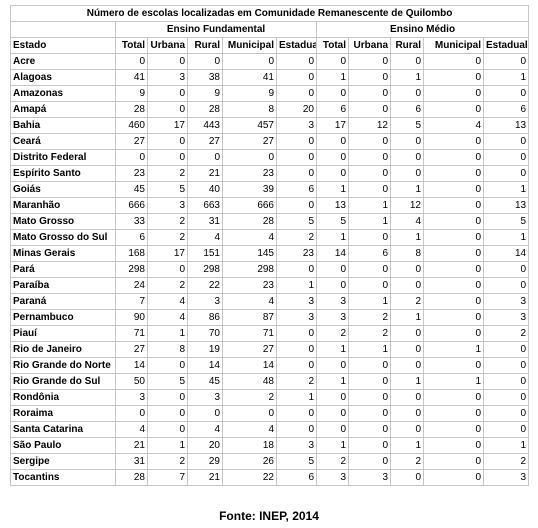 The height and width of the screenshot is (528, 538). I want to click on table-row: Santa Catarina 4 0 4 4 0 0 0 0 0 0, so click(270, 429).